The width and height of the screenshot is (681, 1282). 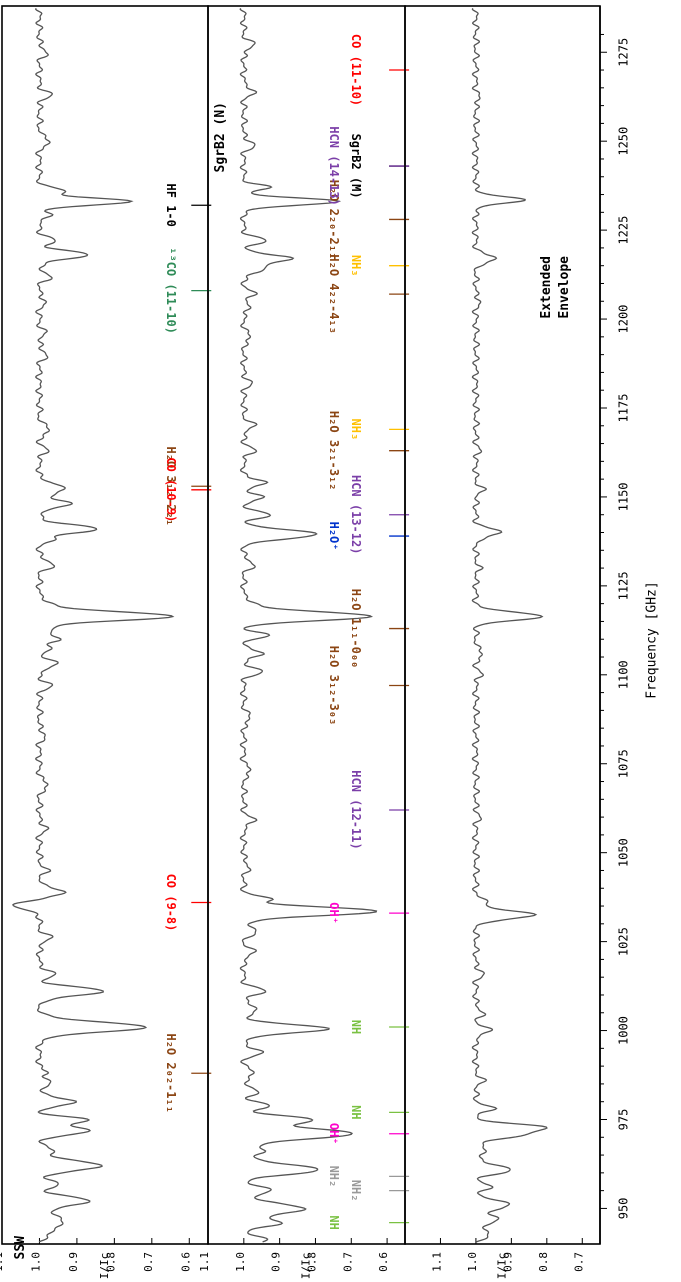 I want to click on frequency-tick-label: 1150, so click(x=624, y=496).